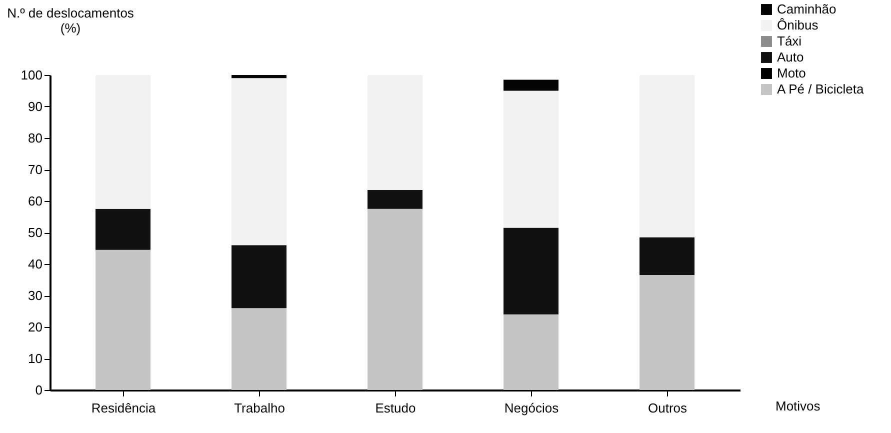 Image resolution: width=891 pixels, height=433 pixels. I want to click on x-tick-label: Trabalho, so click(259, 408).